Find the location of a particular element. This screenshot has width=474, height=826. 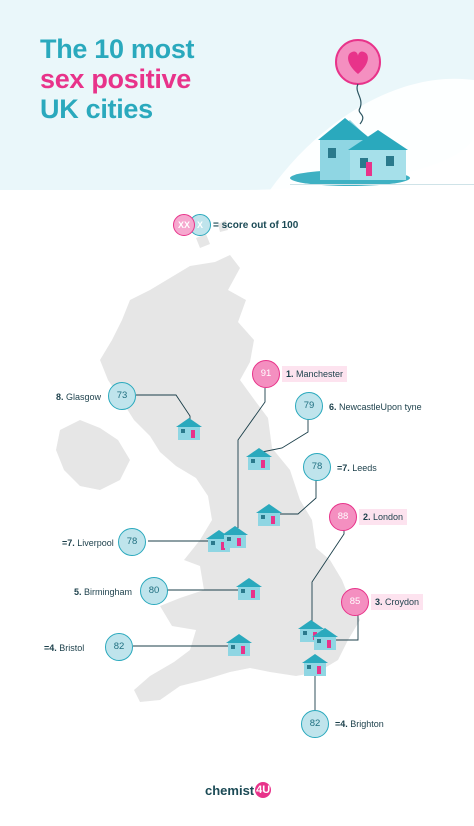

city-name: Liverpool is located at coordinates (95, 543).